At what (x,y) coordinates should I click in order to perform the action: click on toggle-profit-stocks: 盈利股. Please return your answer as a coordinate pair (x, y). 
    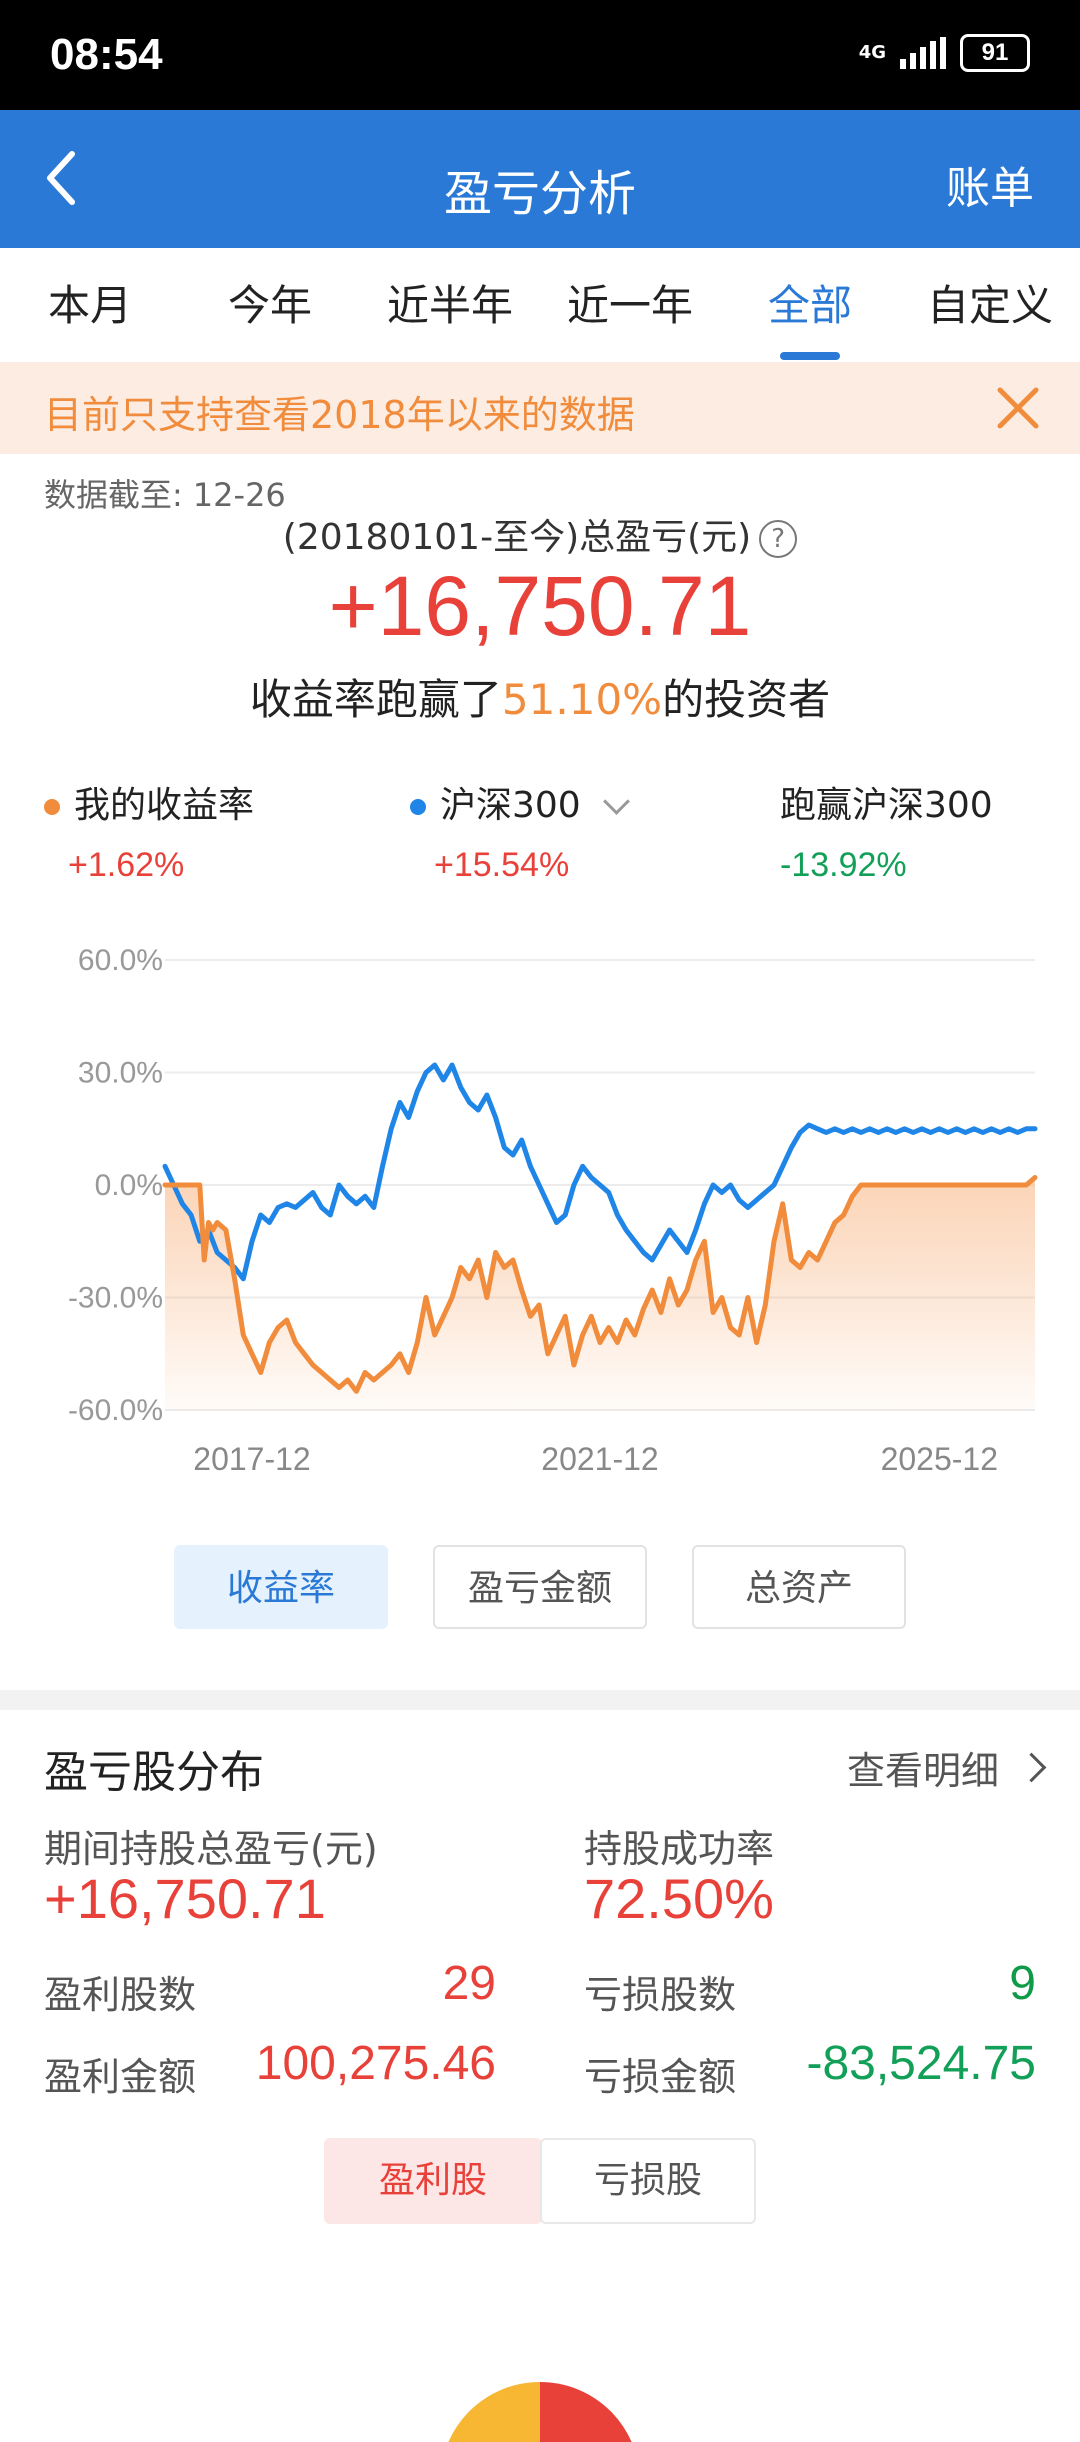
    Looking at the image, I should click on (433, 2181).